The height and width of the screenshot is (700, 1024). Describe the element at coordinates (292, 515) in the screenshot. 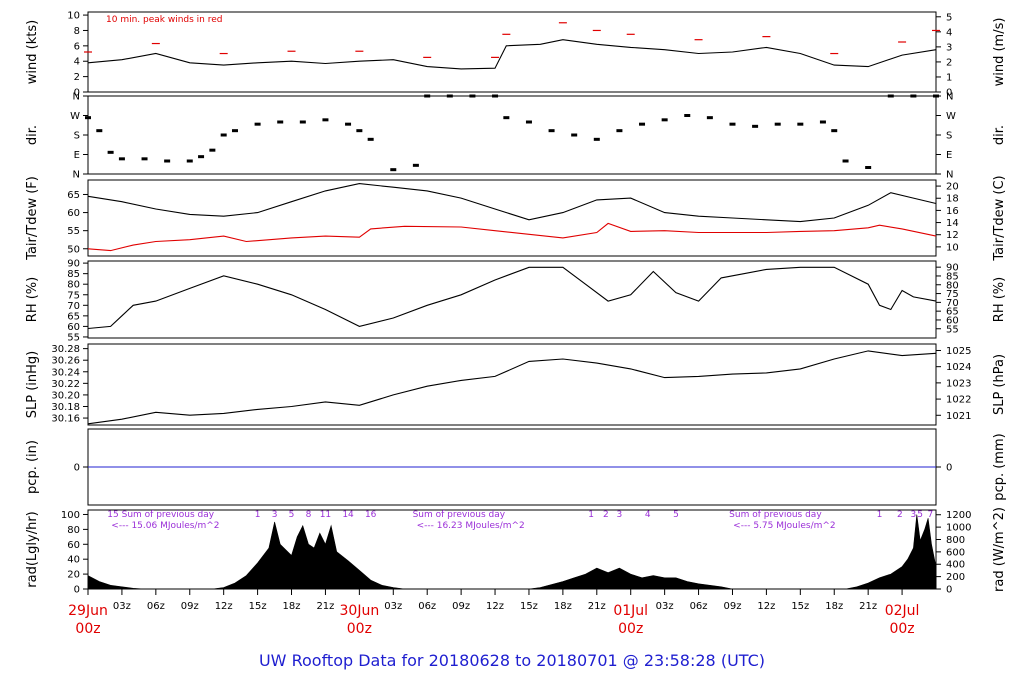

I see `hour-mark: 5` at that location.